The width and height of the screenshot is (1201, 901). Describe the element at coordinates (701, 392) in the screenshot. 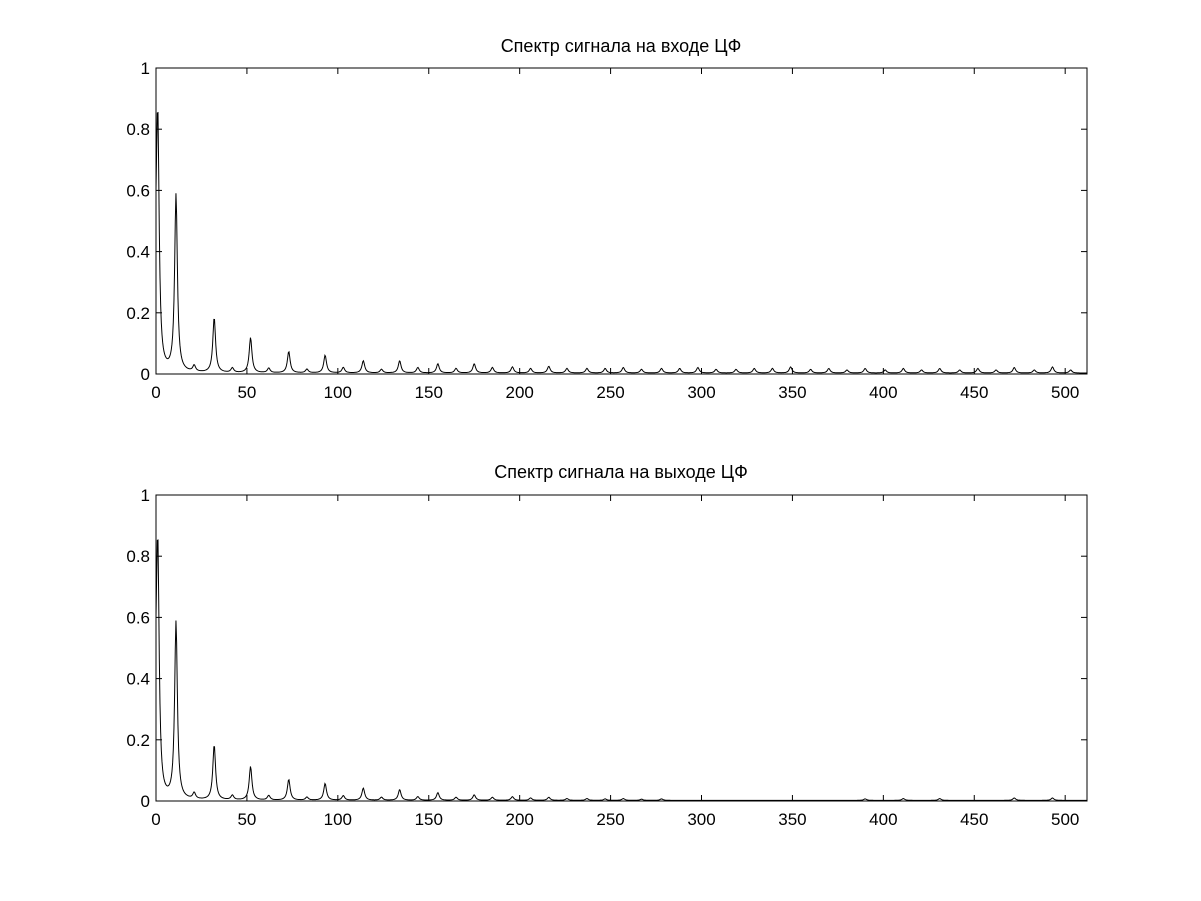

I see `x-tick-label-input: 300` at that location.